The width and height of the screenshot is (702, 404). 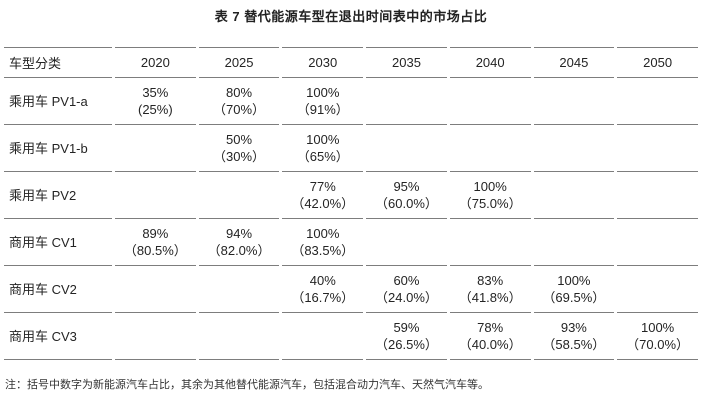 I want to click on table-row: 乘用车 PV2 77% （42.0%） 95% （60.0%） 100% （75.0%）, so click(x=351, y=195).